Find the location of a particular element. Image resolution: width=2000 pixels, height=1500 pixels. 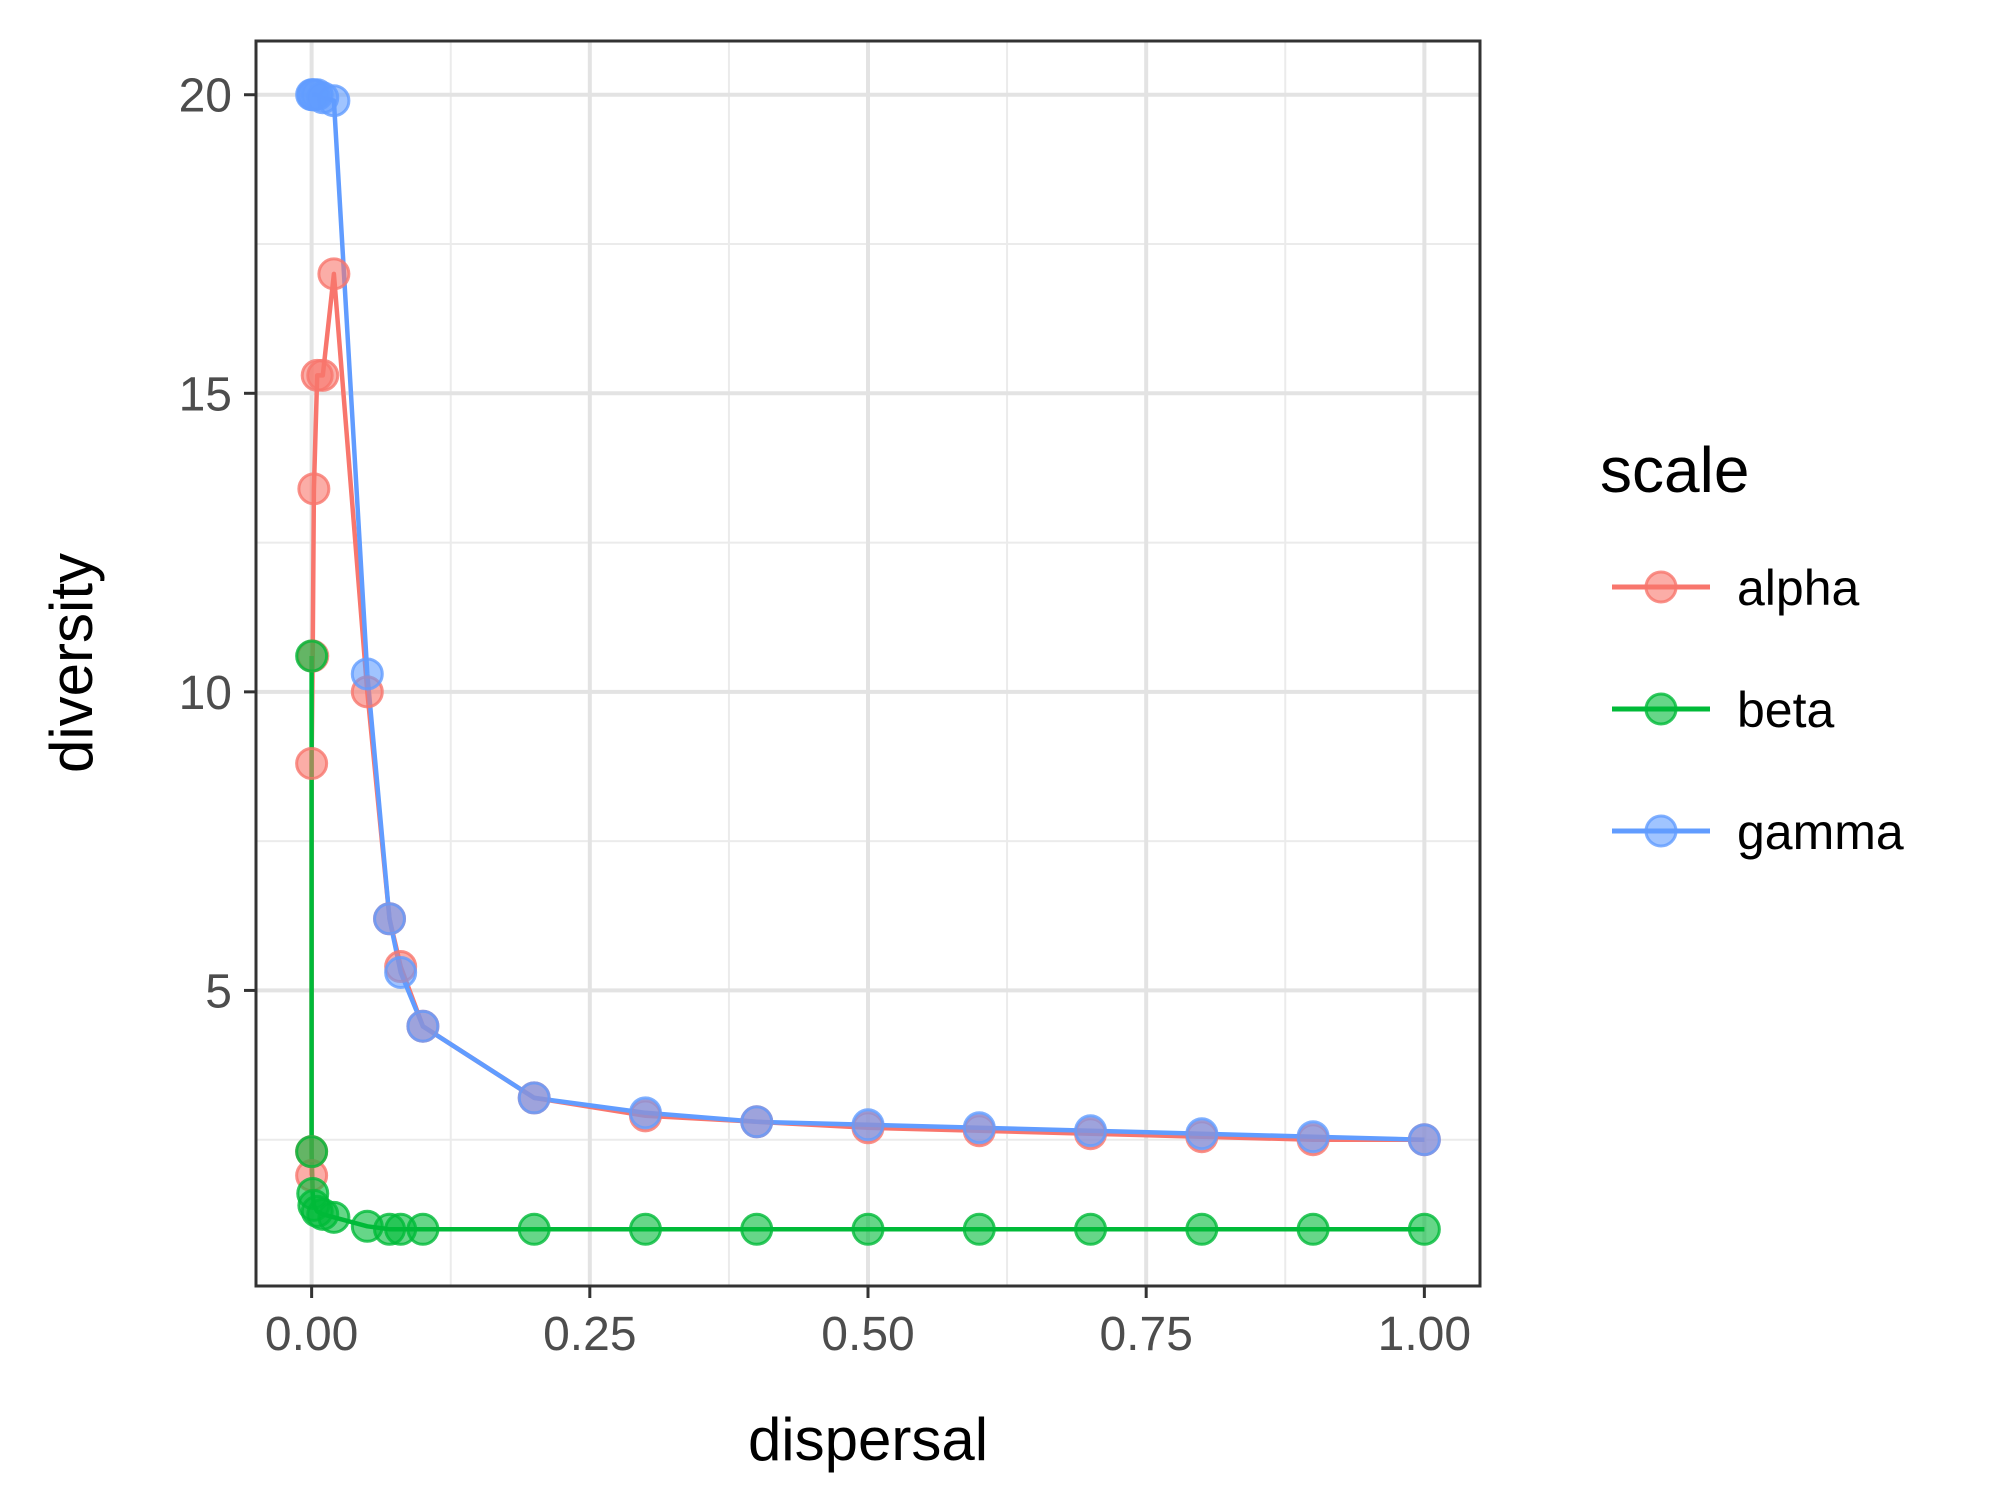

x-tick-label: 0.25 is located at coordinates (589, 1334).